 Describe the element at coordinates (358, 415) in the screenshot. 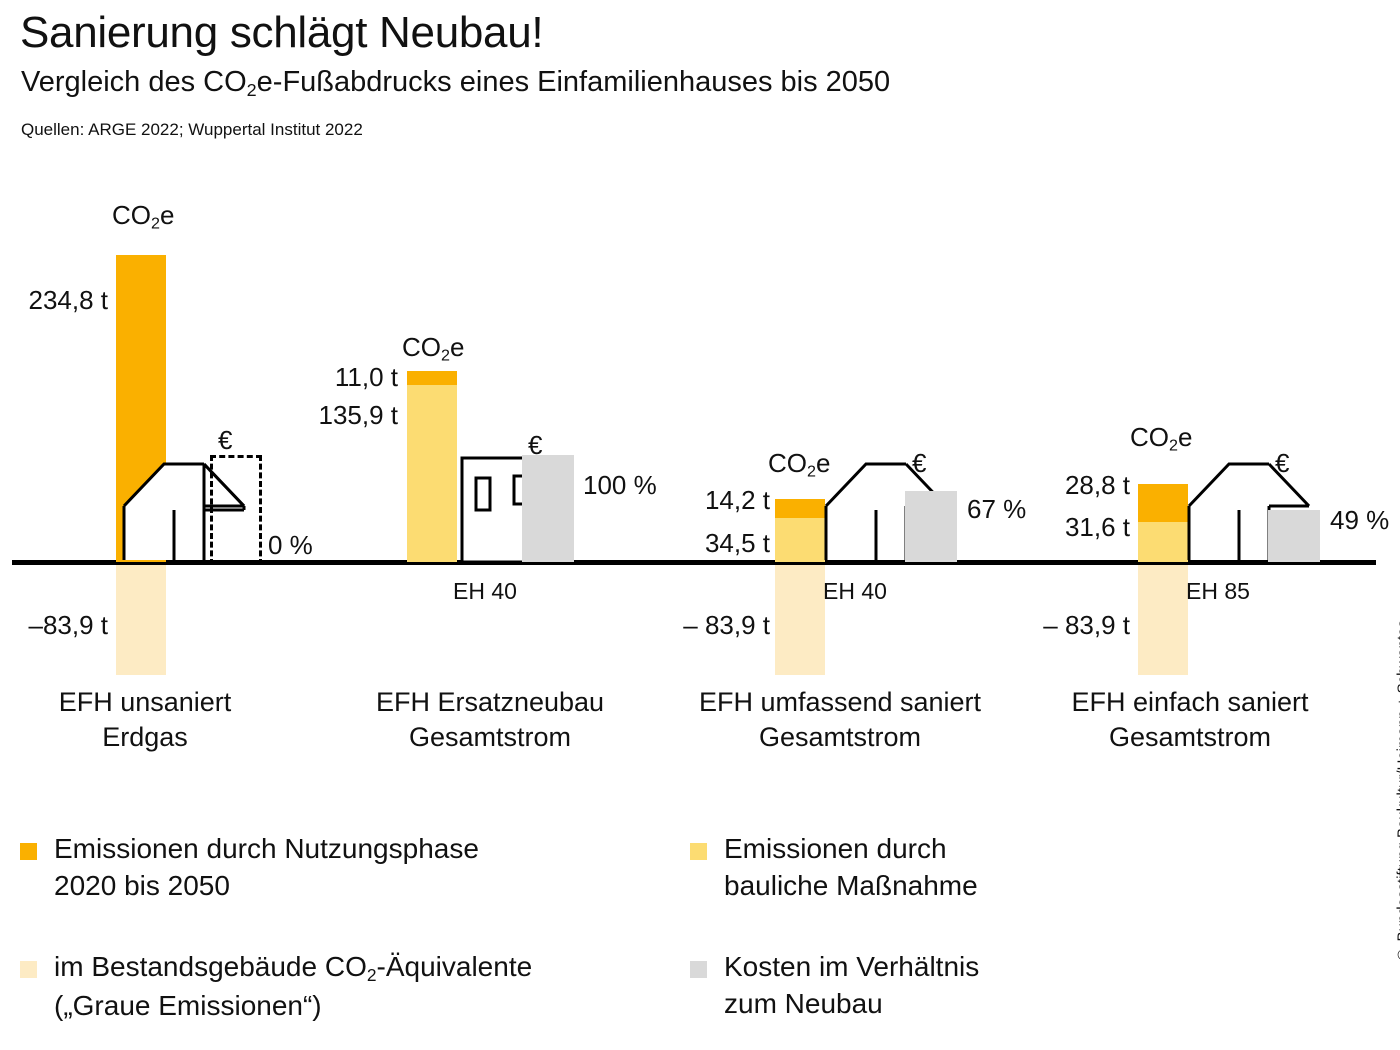

I see `value-building-measure: 135,9 t` at that location.